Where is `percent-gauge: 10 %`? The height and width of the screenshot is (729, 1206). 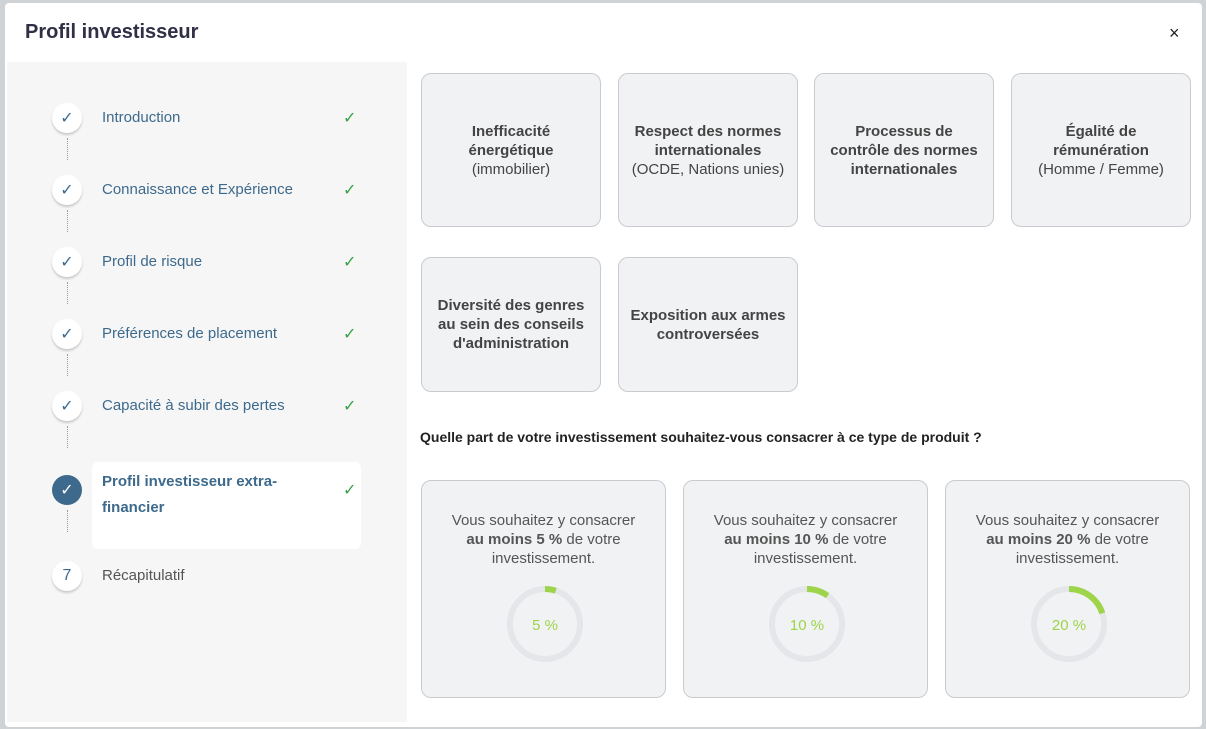 percent-gauge: 10 % is located at coordinates (807, 624).